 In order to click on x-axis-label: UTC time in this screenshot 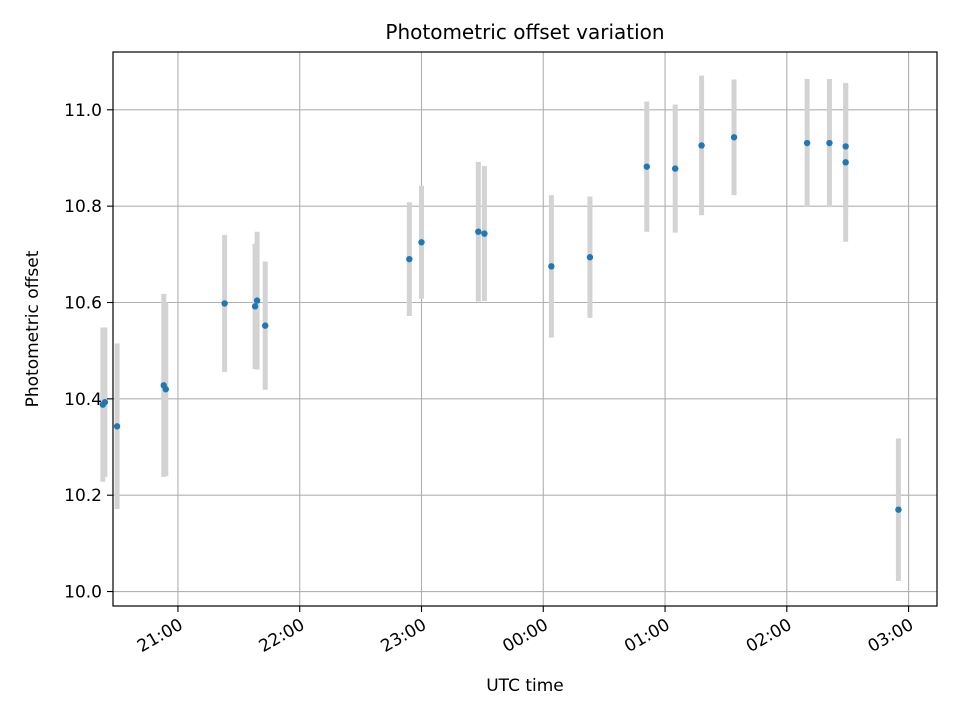, I will do `click(525, 686)`.